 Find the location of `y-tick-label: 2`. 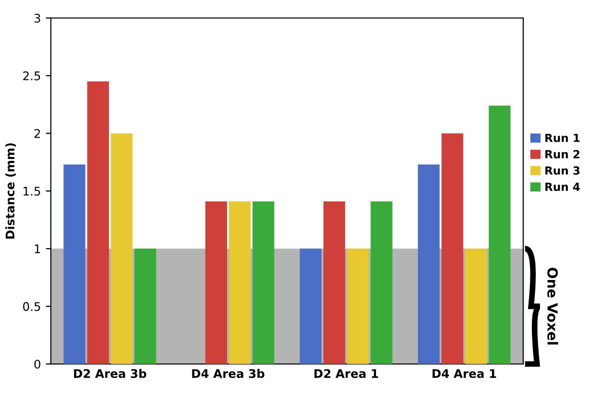

y-tick-label: 2 is located at coordinates (37, 133).